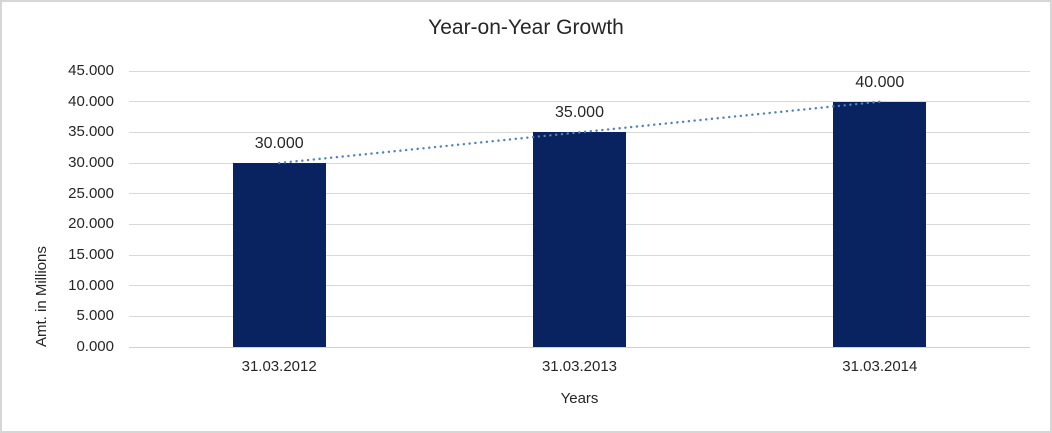 The width and height of the screenshot is (1052, 433). What do you see at coordinates (880, 366) in the screenshot?
I see `x-tick-label: 31.03.2014` at bounding box center [880, 366].